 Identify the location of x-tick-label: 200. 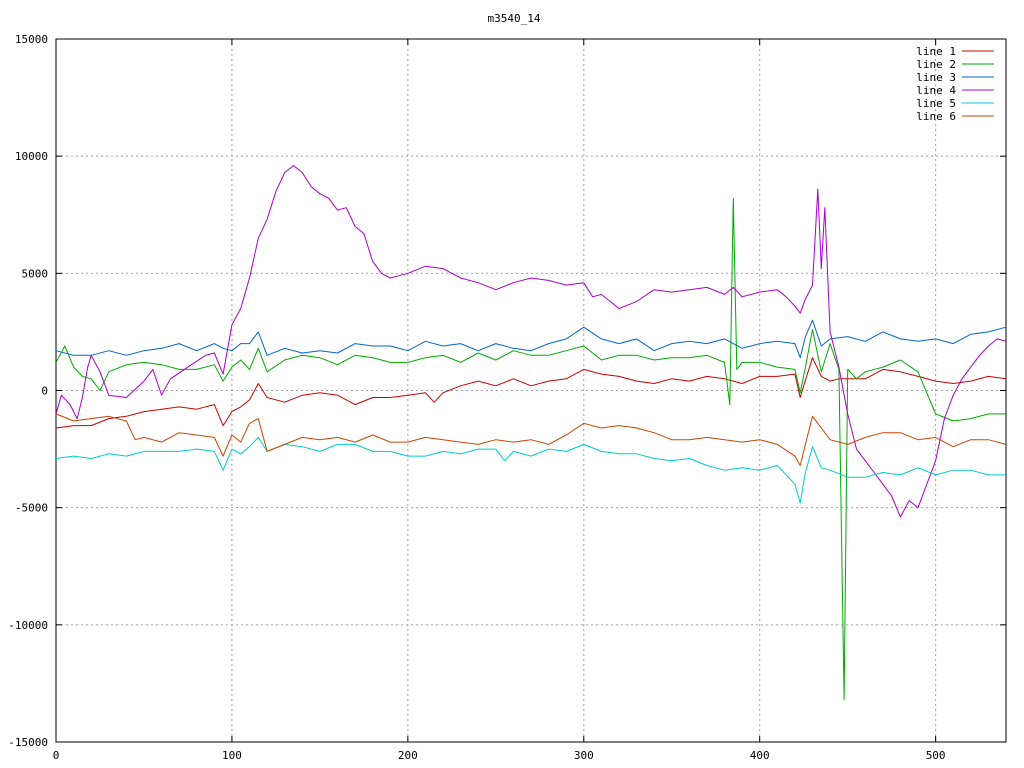
(408, 755).